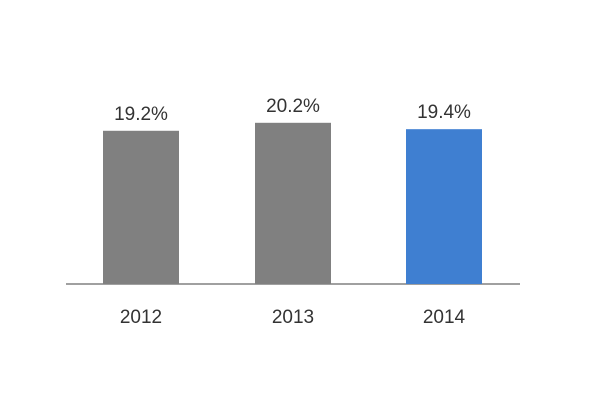 This screenshot has height=400, width=596. Describe the element at coordinates (444, 317) in the screenshot. I see `x-tick-label-2014: 2014` at that location.